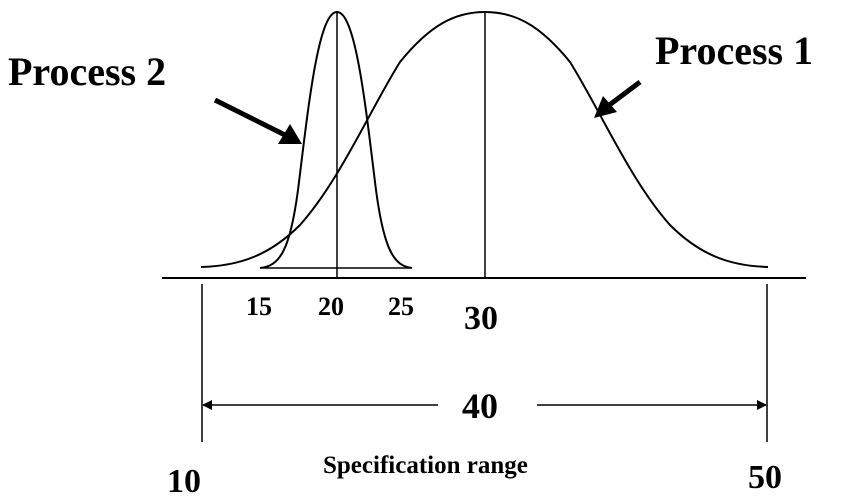  Describe the element at coordinates (734, 50) in the screenshot. I see `process-1-label: Process 1` at that location.